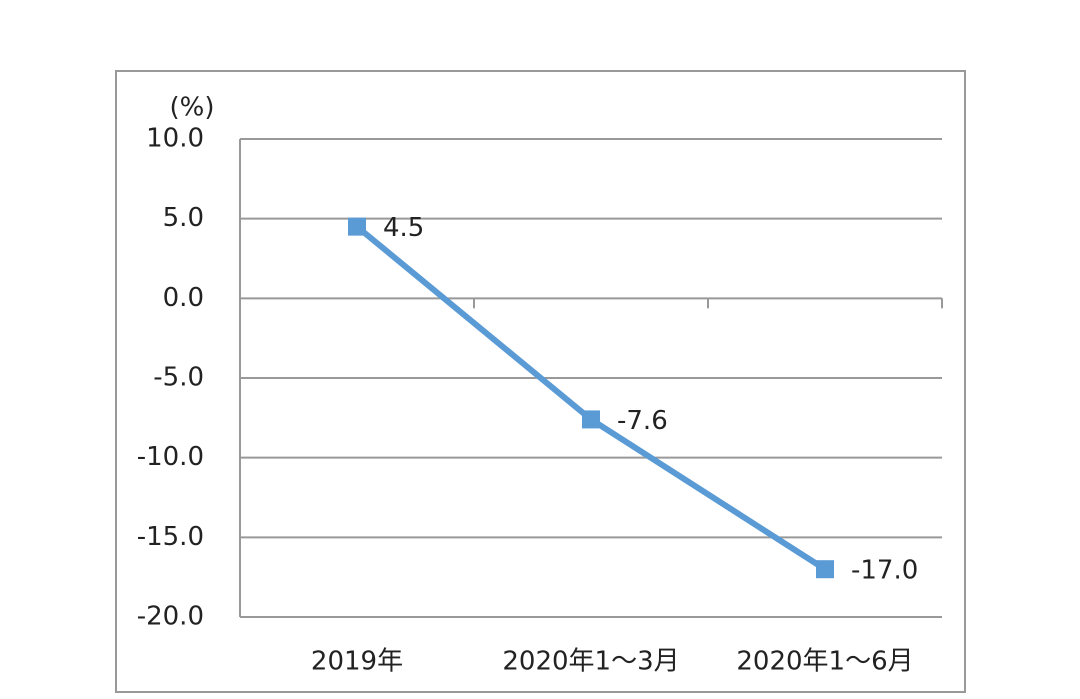 Image resolution: width=1080 pixels, height=699 pixels. What do you see at coordinates (642, 421) in the screenshot?
I see `data-label: -7.6` at bounding box center [642, 421].